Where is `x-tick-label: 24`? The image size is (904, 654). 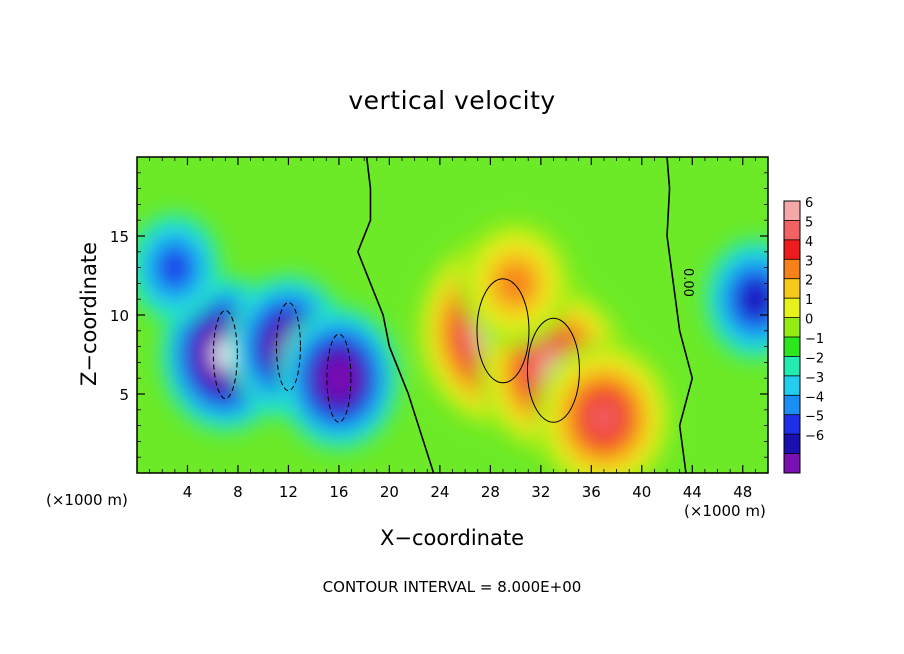
x-tick-label: 24 is located at coordinates (439, 492).